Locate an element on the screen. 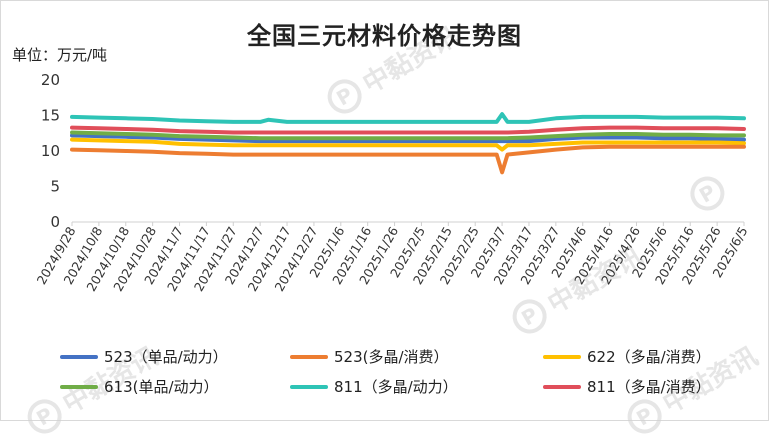 This screenshot has height=441, width=769. y-tick-label: 20 is located at coordinates (50, 80).